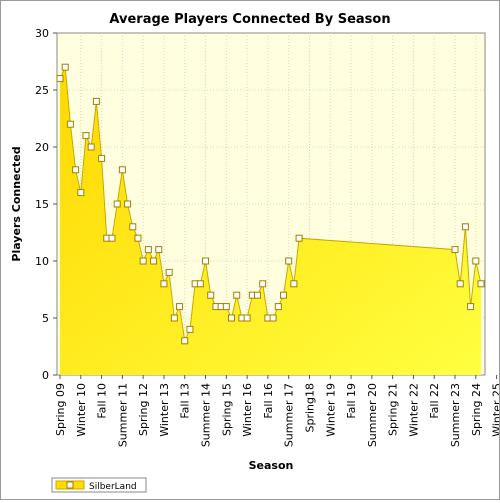 The width and height of the screenshot is (500, 503). I want to click on x-tick-label: Fall 13, so click(185, 401).